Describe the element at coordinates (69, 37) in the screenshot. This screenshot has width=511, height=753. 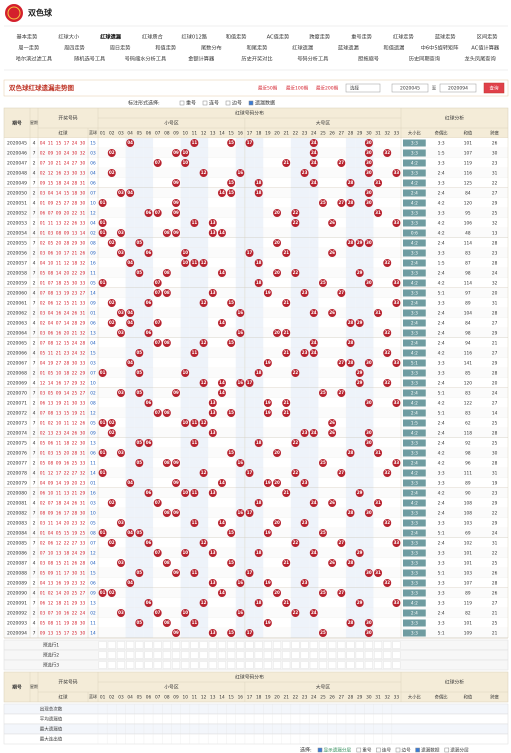
I see `nav-link: 红球大小` at that location.